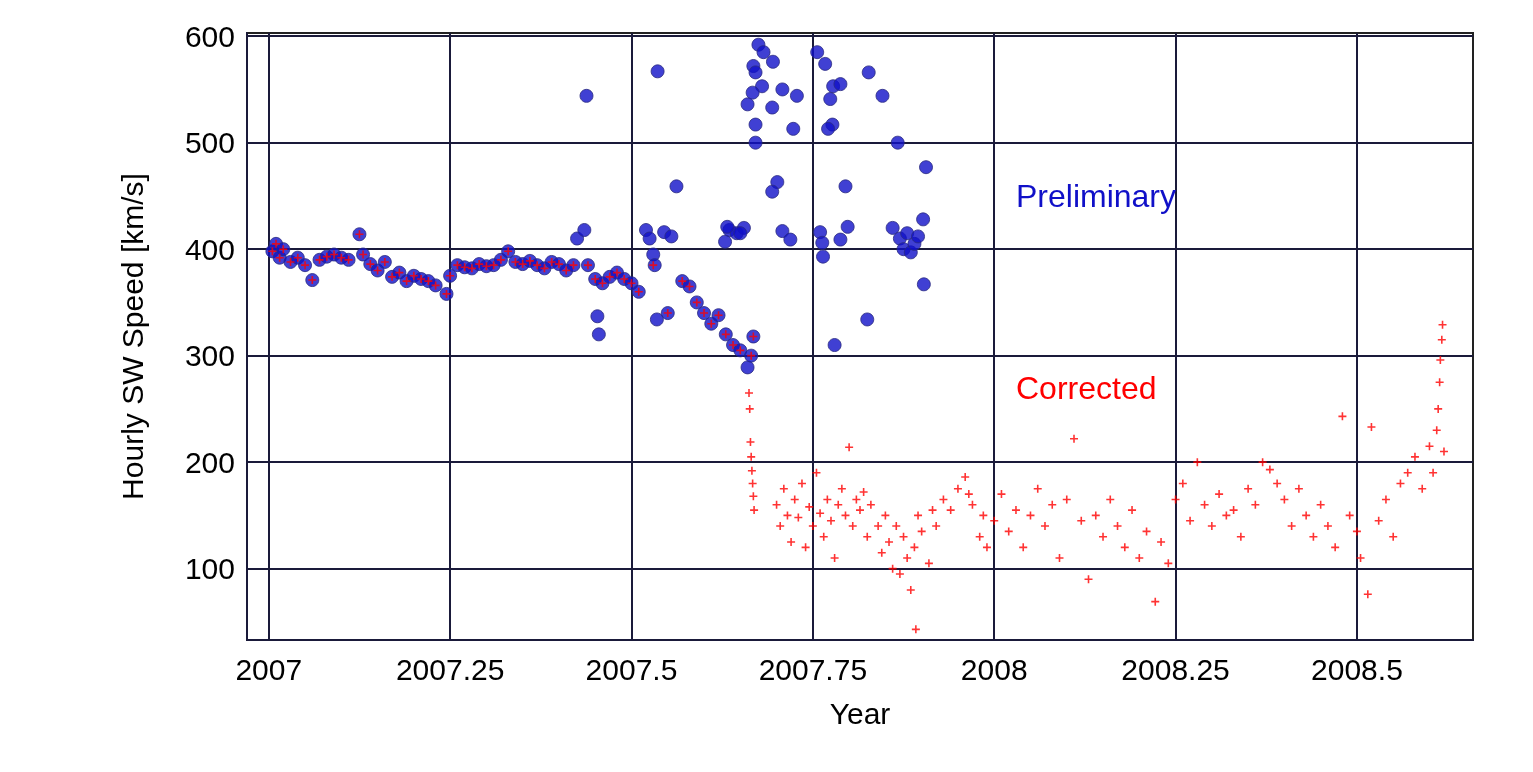 This screenshot has height=772, width=1533. I want to click on x-tick-label: 2007.25, so click(450, 669).